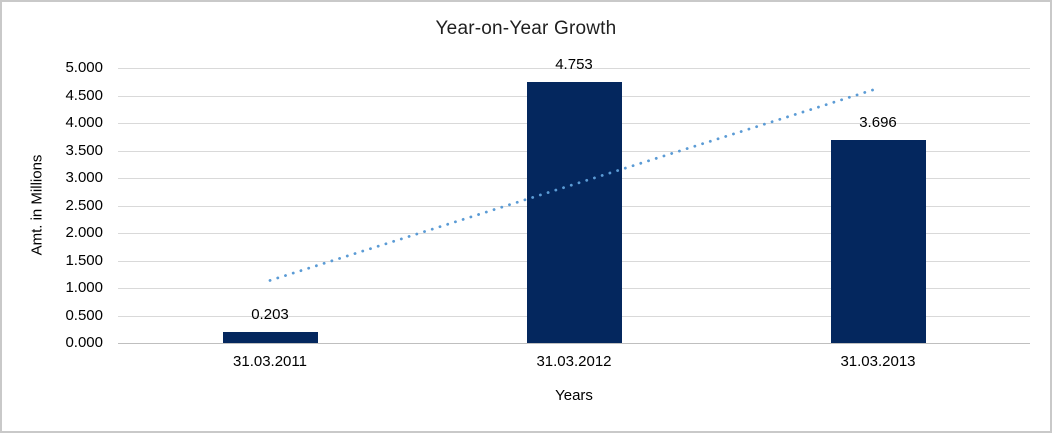  I want to click on x-axis-title: Years, so click(574, 395).